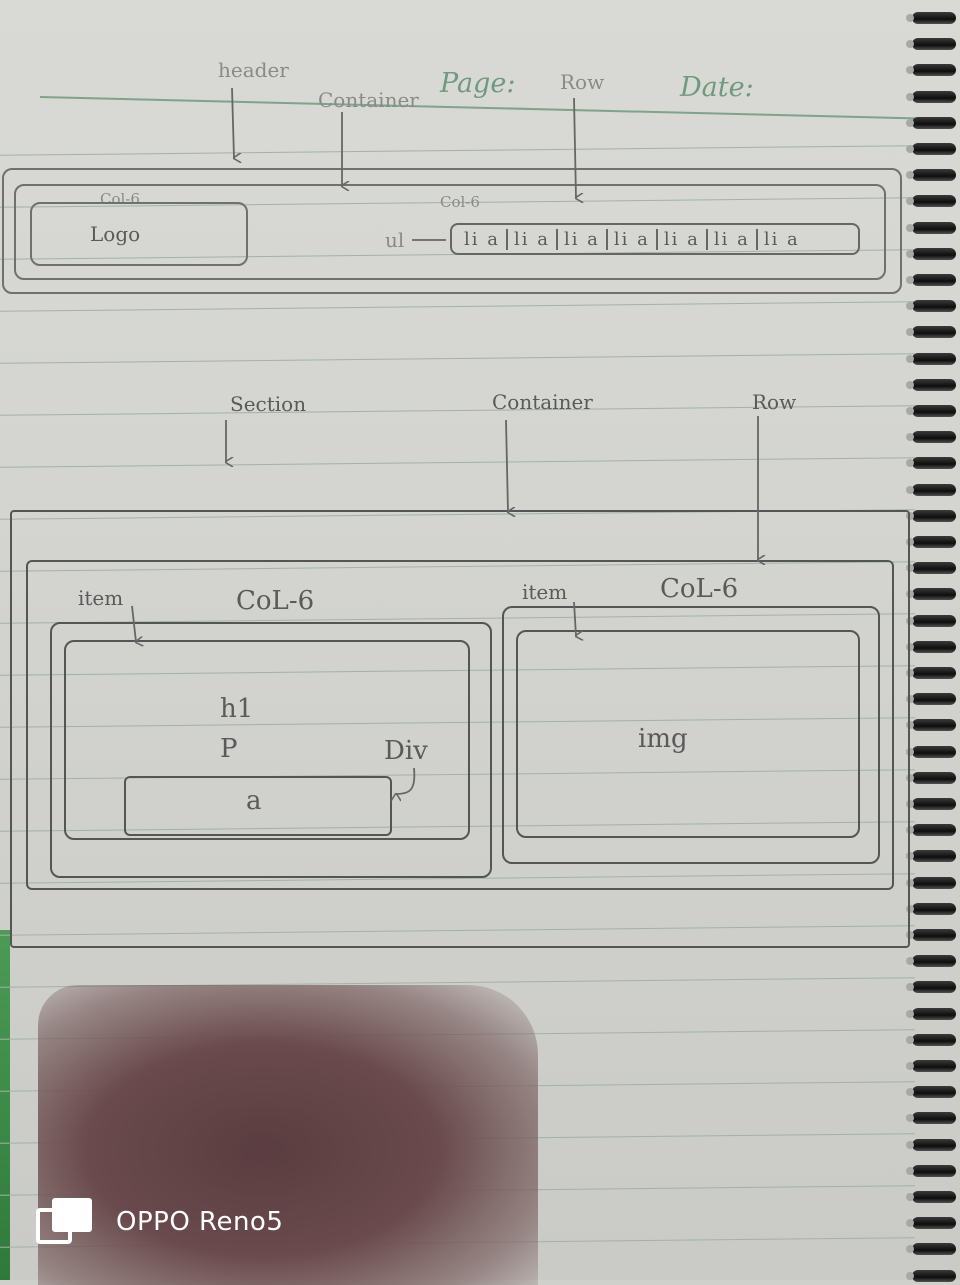 The image size is (960, 1285). Describe the element at coordinates (64, 1222) in the screenshot. I see `camera-brand-icon` at that location.